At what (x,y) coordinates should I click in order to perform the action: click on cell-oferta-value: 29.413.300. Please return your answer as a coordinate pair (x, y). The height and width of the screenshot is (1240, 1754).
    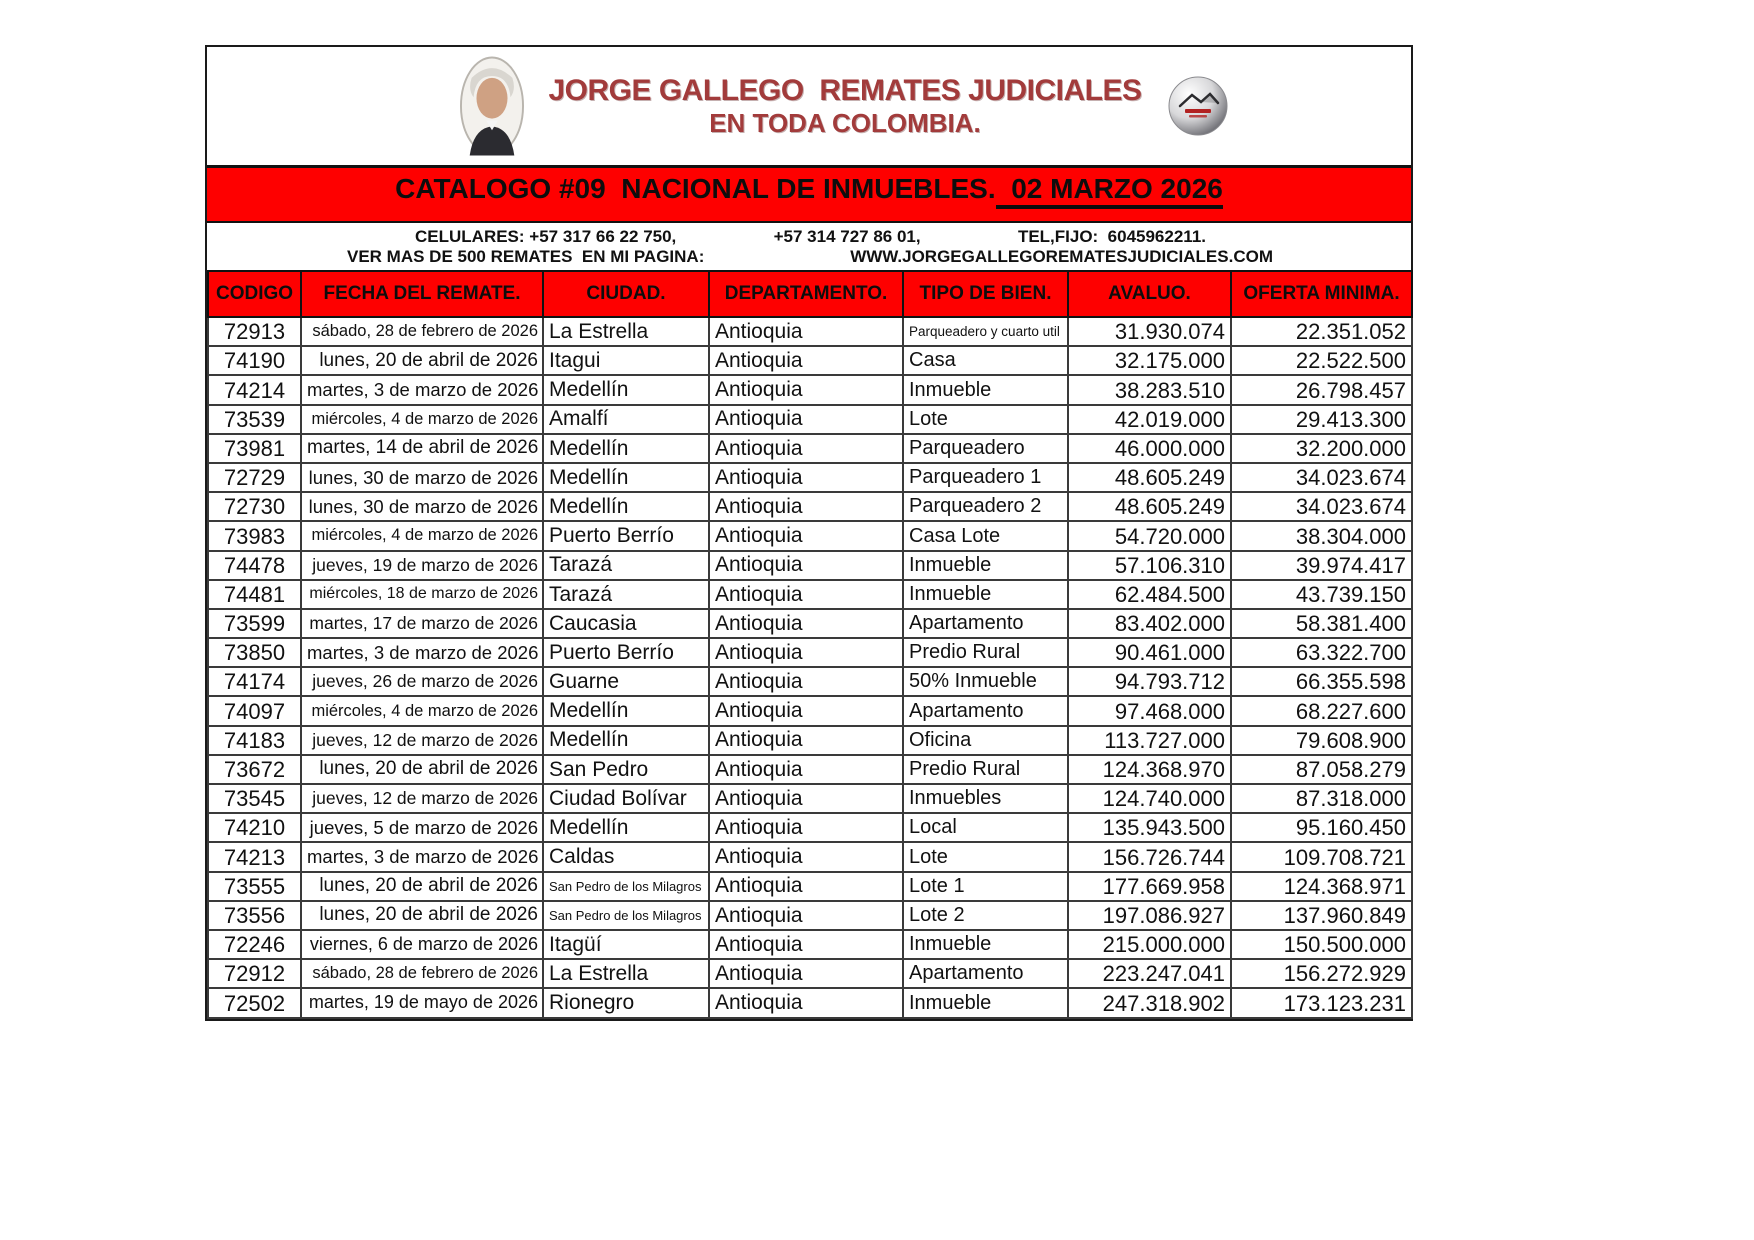
    Looking at the image, I should click on (1350, 419).